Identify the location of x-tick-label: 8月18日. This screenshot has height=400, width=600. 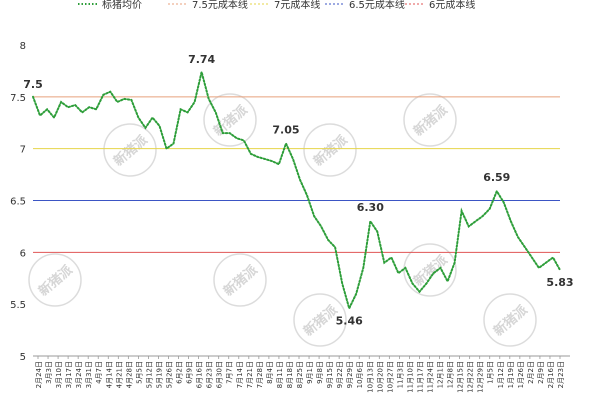
(290, 374).